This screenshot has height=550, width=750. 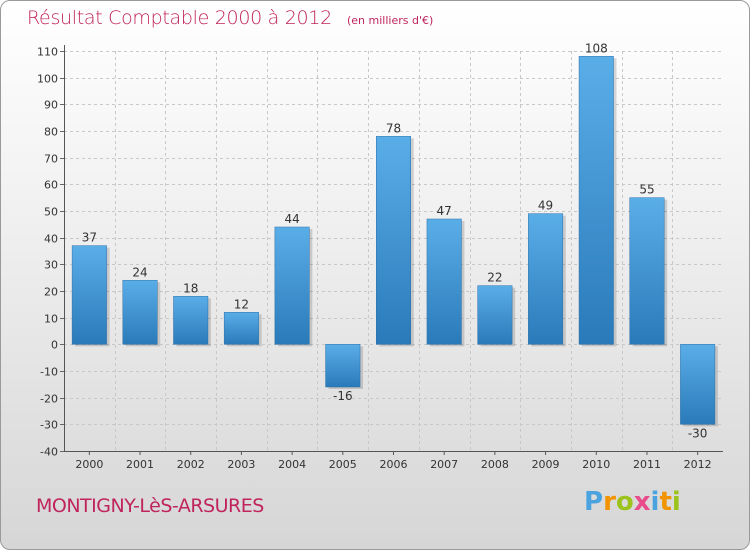 What do you see at coordinates (642, 502) in the screenshot?
I see `logo-letter: x` at bounding box center [642, 502].